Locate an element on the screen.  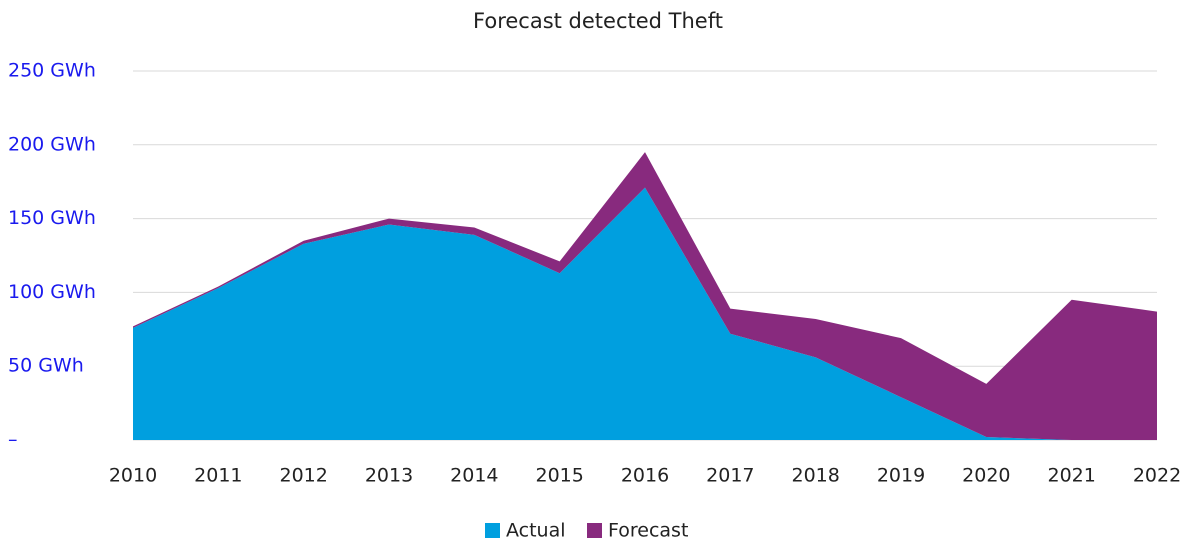
x-tick-label: 2012 is located at coordinates (303, 476).